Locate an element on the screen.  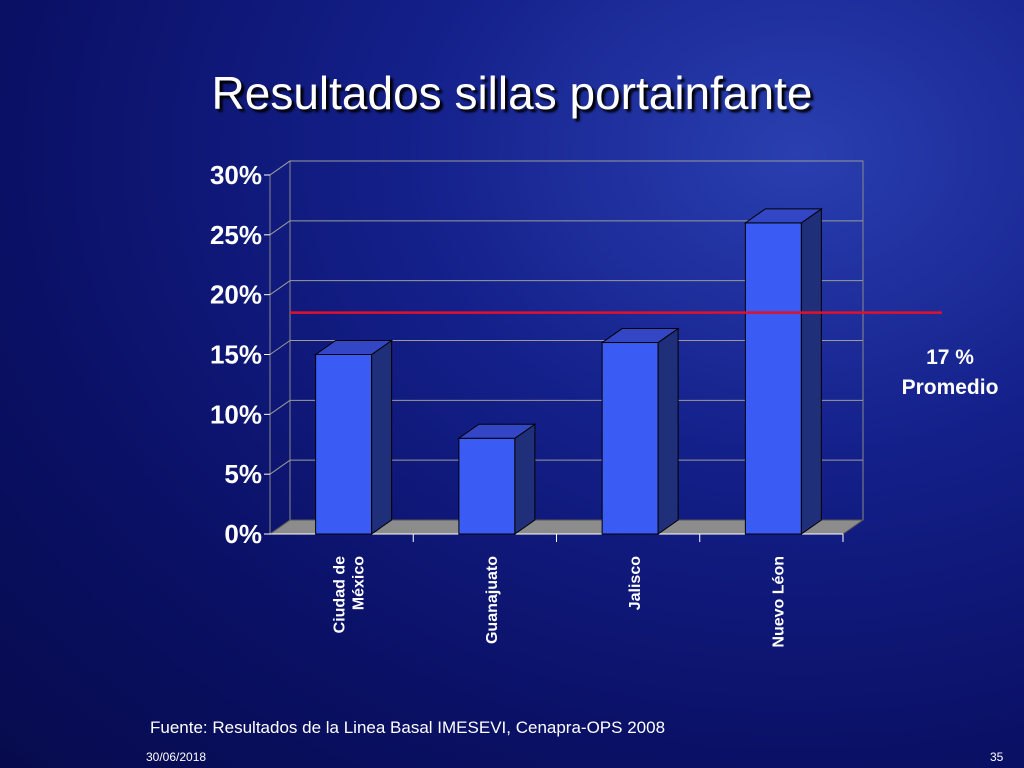
x-category-label: Nuevo Léon is located at coordinates (778, 602).